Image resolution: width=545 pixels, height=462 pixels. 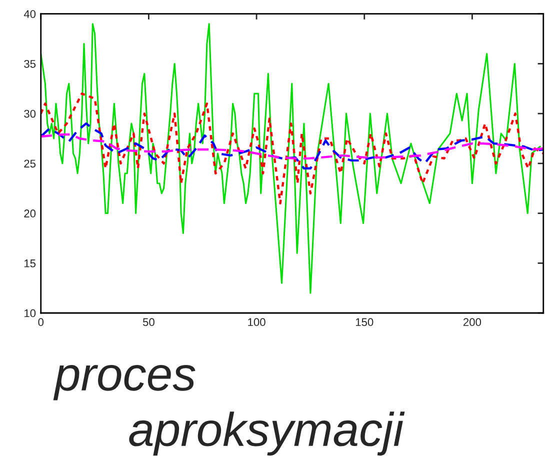 I want to click on text: aproksymacji, so click(x=267, y=434).